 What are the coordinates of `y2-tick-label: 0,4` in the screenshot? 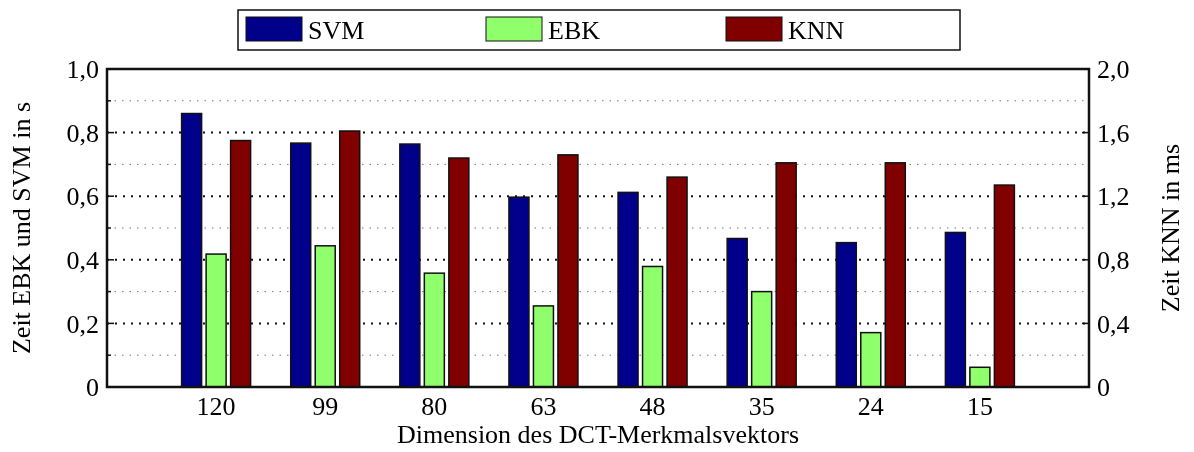 It's located at (1113, 324).